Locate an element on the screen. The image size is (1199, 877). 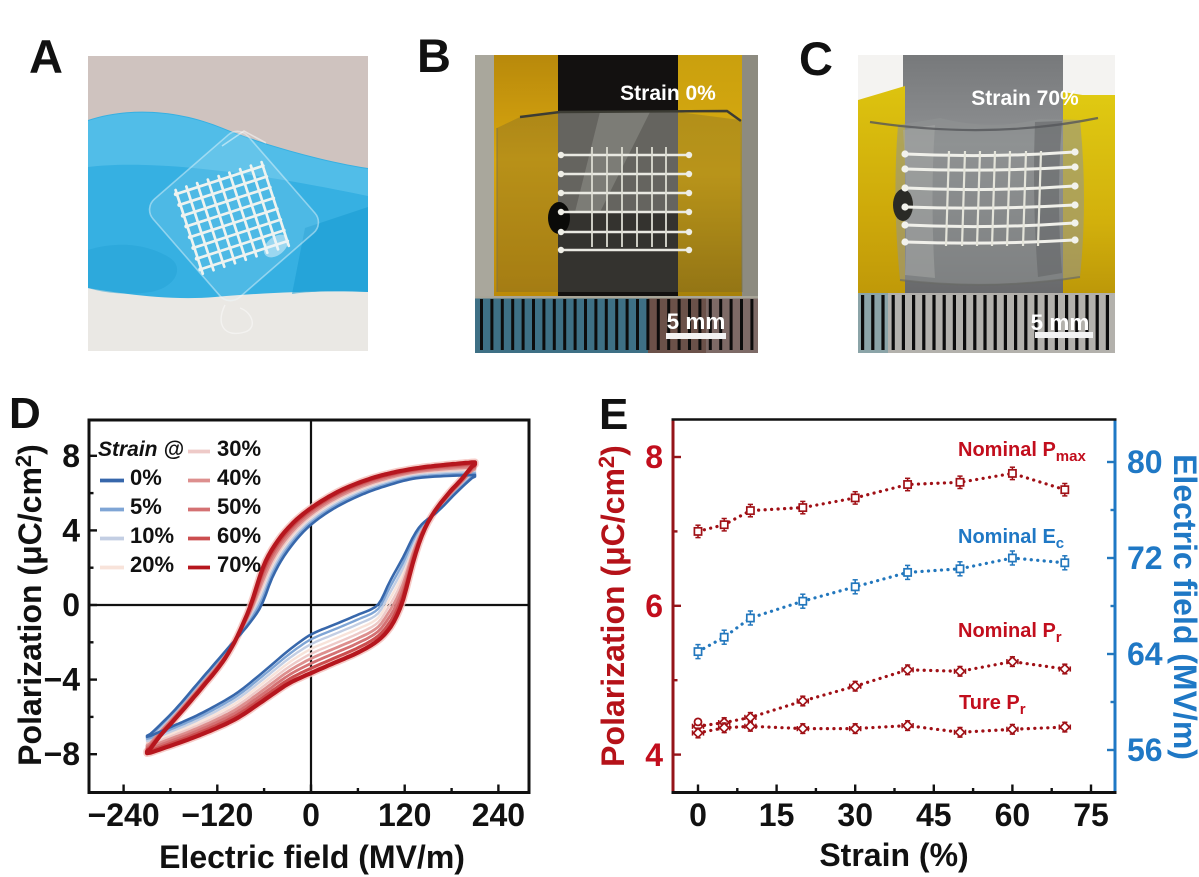
svg-text: 60 is located at coordinates (1013, 815).